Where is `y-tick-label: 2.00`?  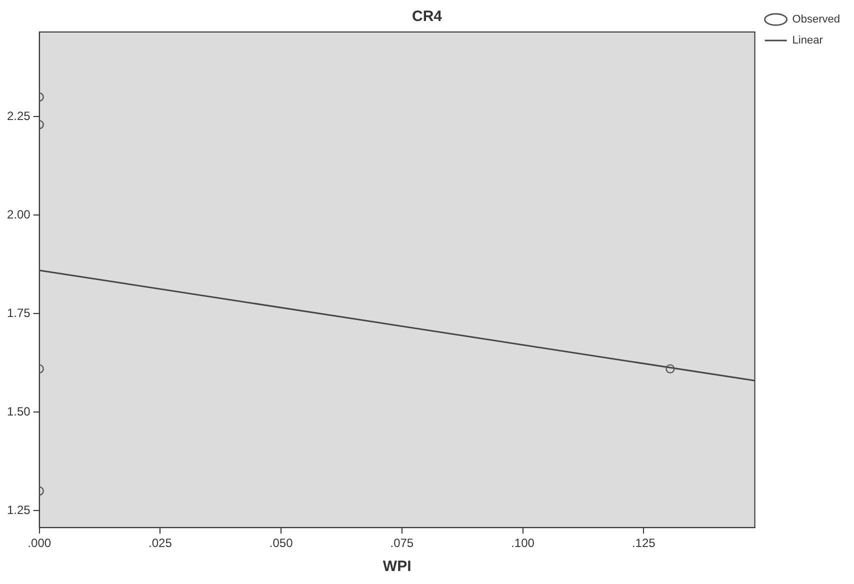 y-tick-label: 2.00 is located at coordinates (18, 215).